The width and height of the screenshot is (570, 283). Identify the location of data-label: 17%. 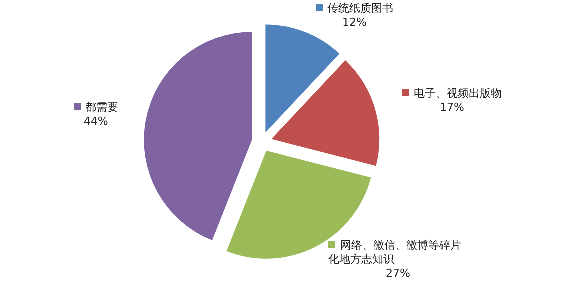
(452, 108).